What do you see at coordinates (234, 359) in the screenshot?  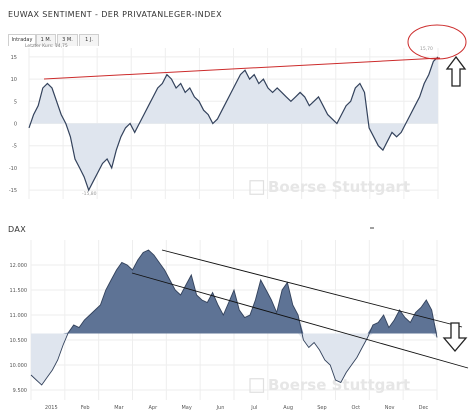 I see `dax-area-below-baseline` at bounding box center [234, 359].